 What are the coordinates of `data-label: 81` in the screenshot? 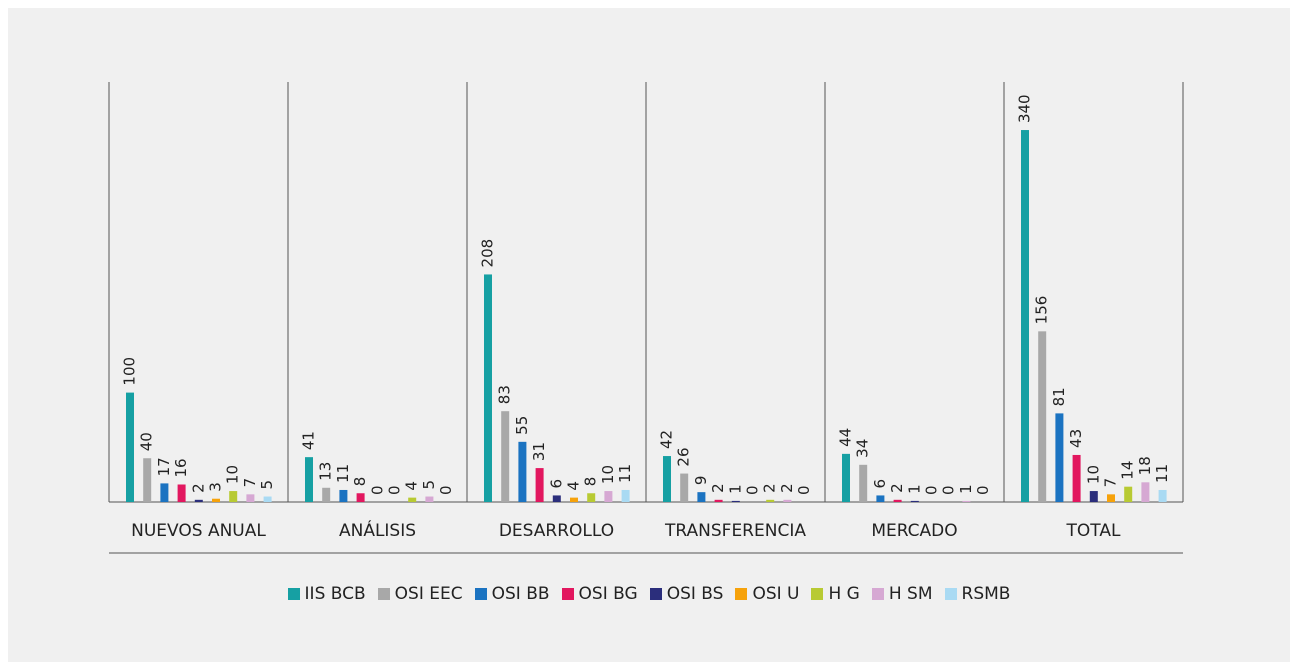 It's located at (1059, 396).